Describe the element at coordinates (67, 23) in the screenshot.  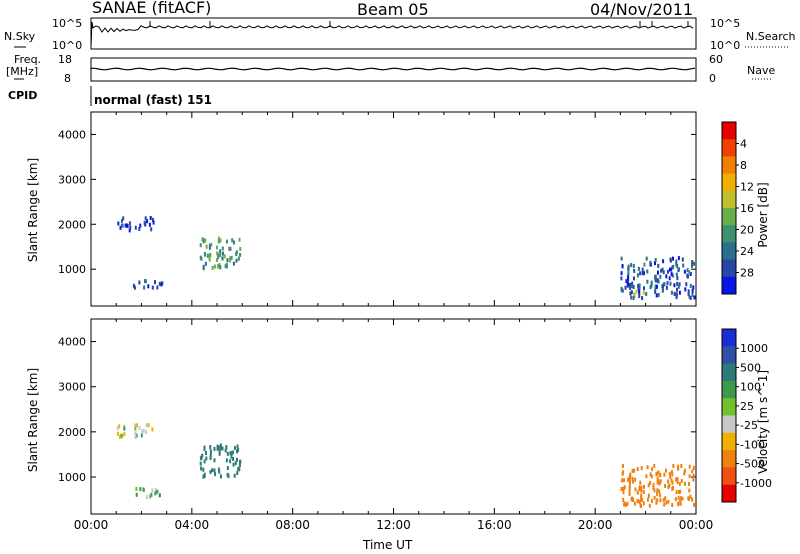
I see `nsky-tick-top: 10^5` at that location.